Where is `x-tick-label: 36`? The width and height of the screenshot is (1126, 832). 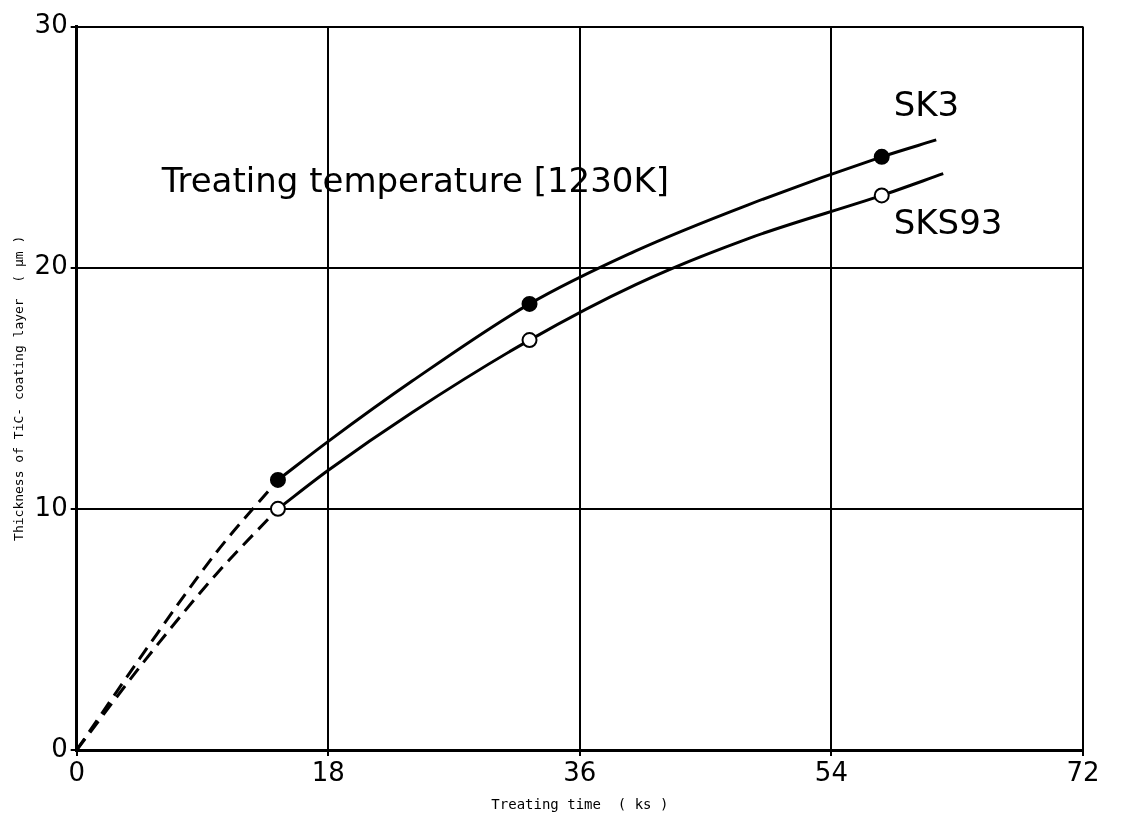
x-tick-label: 36 is located at coordinates (580, 772).